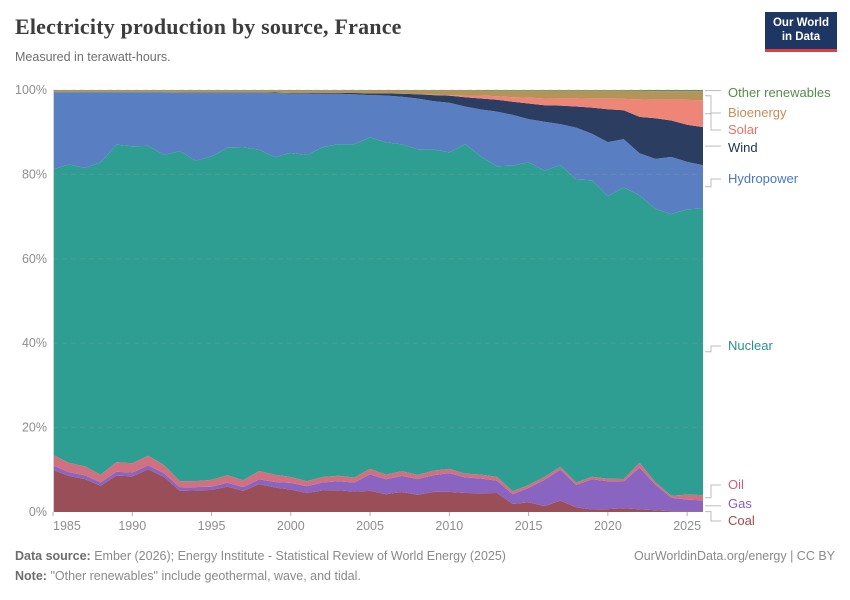 This screenshot has width=850, height=600. I want to click on legend-item-hydropower: Hydropower, so click(763, 178).